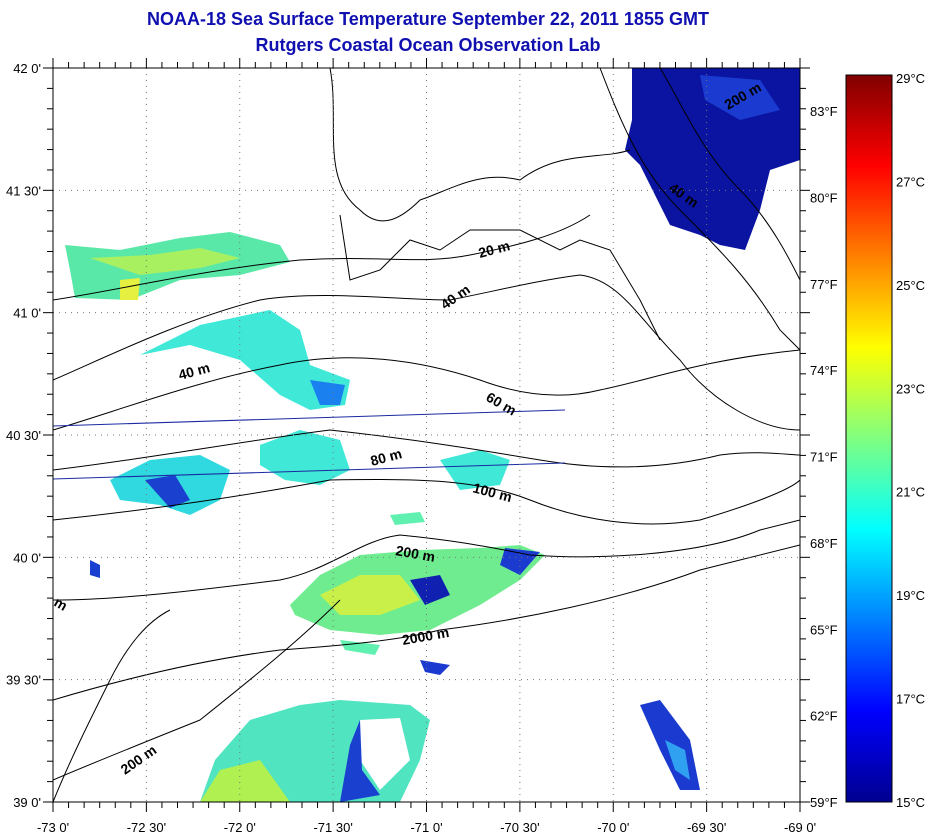  Describe the element at coordinates (869, 438) in the screenshot. I see `colorbar` at that location.